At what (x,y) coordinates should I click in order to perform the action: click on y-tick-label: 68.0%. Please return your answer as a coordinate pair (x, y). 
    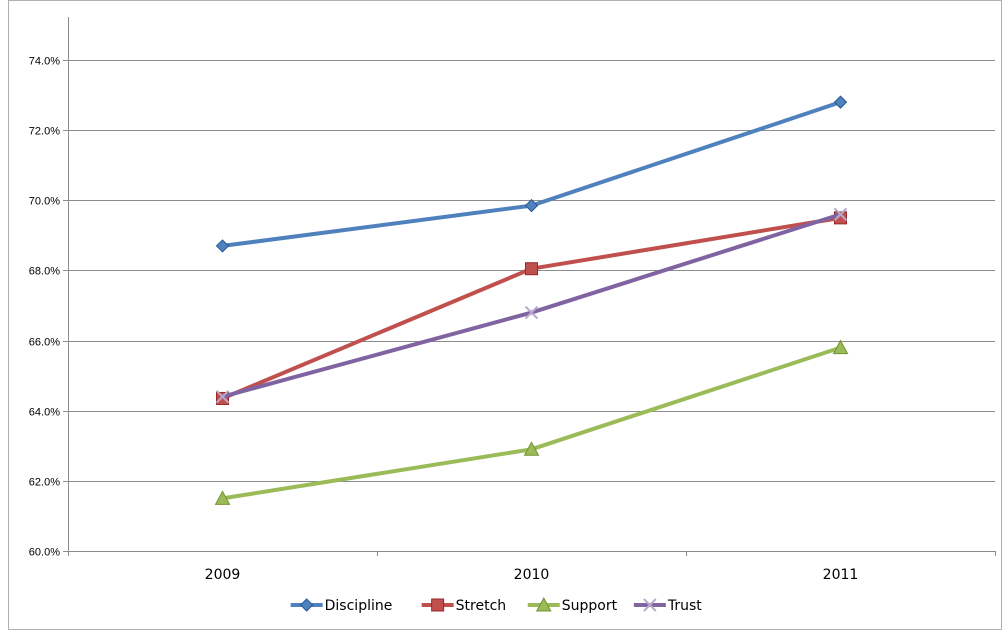
    Looking at the image, I should click on (44, 272).